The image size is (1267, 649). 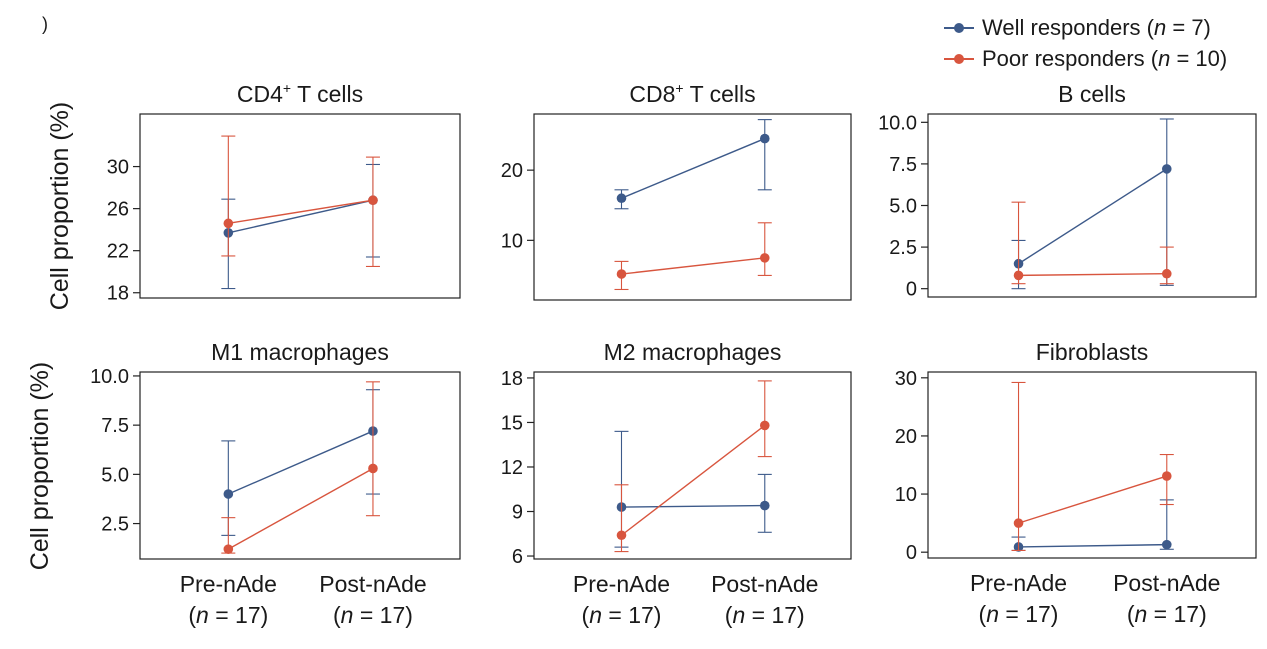 I want to click on legend-item-well: Well responders (n = 7), so click(x=1085, y=27).